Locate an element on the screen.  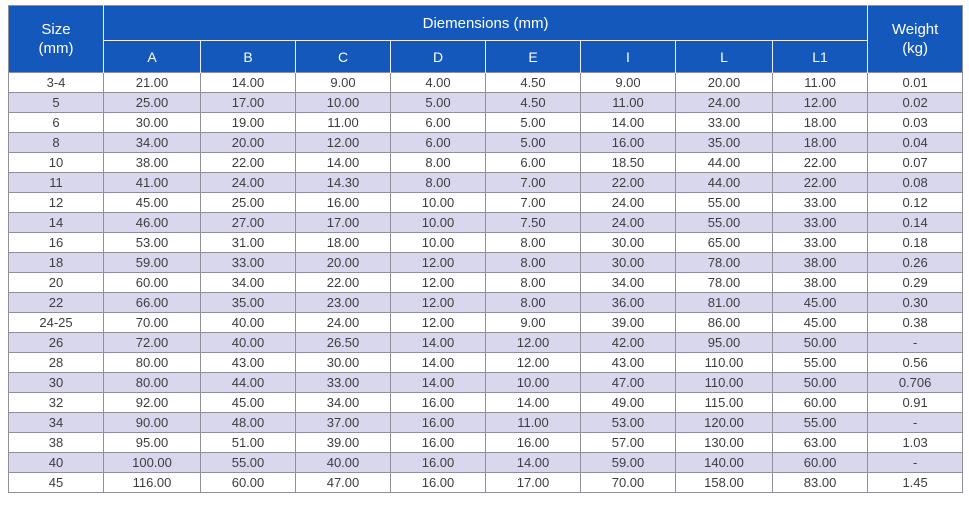
dim-e-cell: 12.00 is located at coordinates (533, 342).